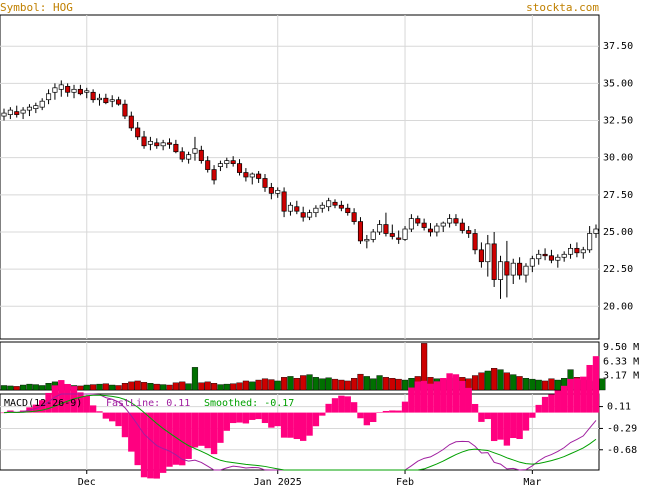  I want to click on price-tick-label: 22.50, so click(618, 269).